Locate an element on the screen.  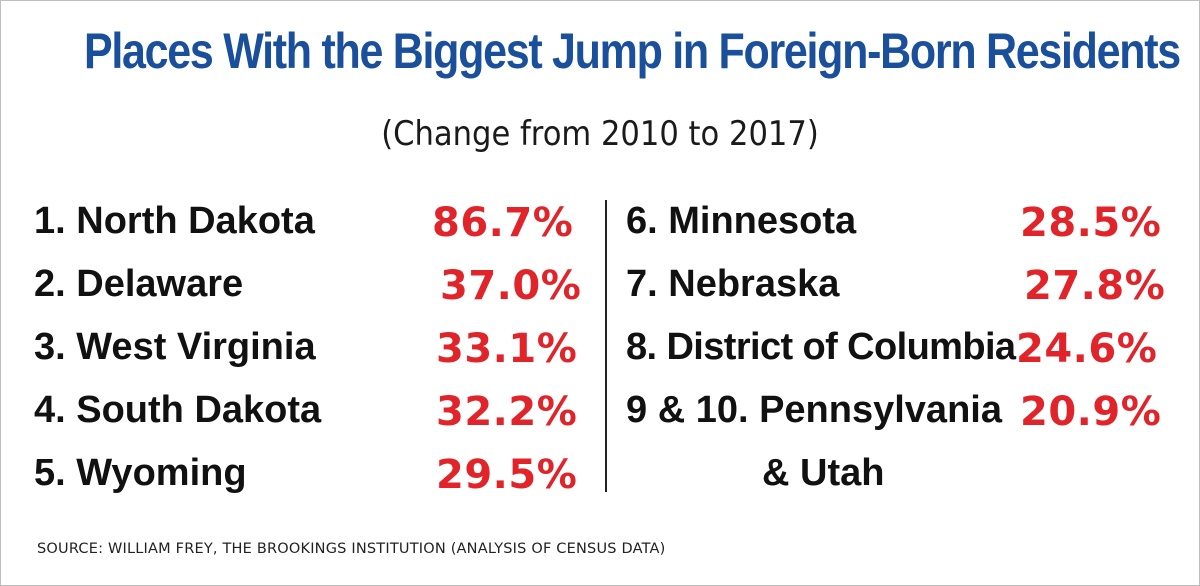
place-name: 5. Wyoming is located at coordinates (140, 473).